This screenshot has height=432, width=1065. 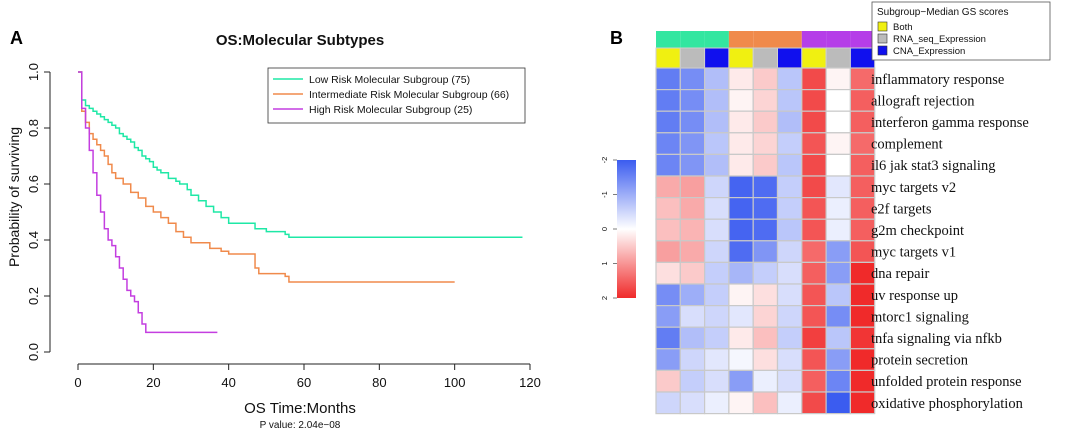 I want to click on km-title: OS:Molecular Subtypes, so click(x=300, y=40).